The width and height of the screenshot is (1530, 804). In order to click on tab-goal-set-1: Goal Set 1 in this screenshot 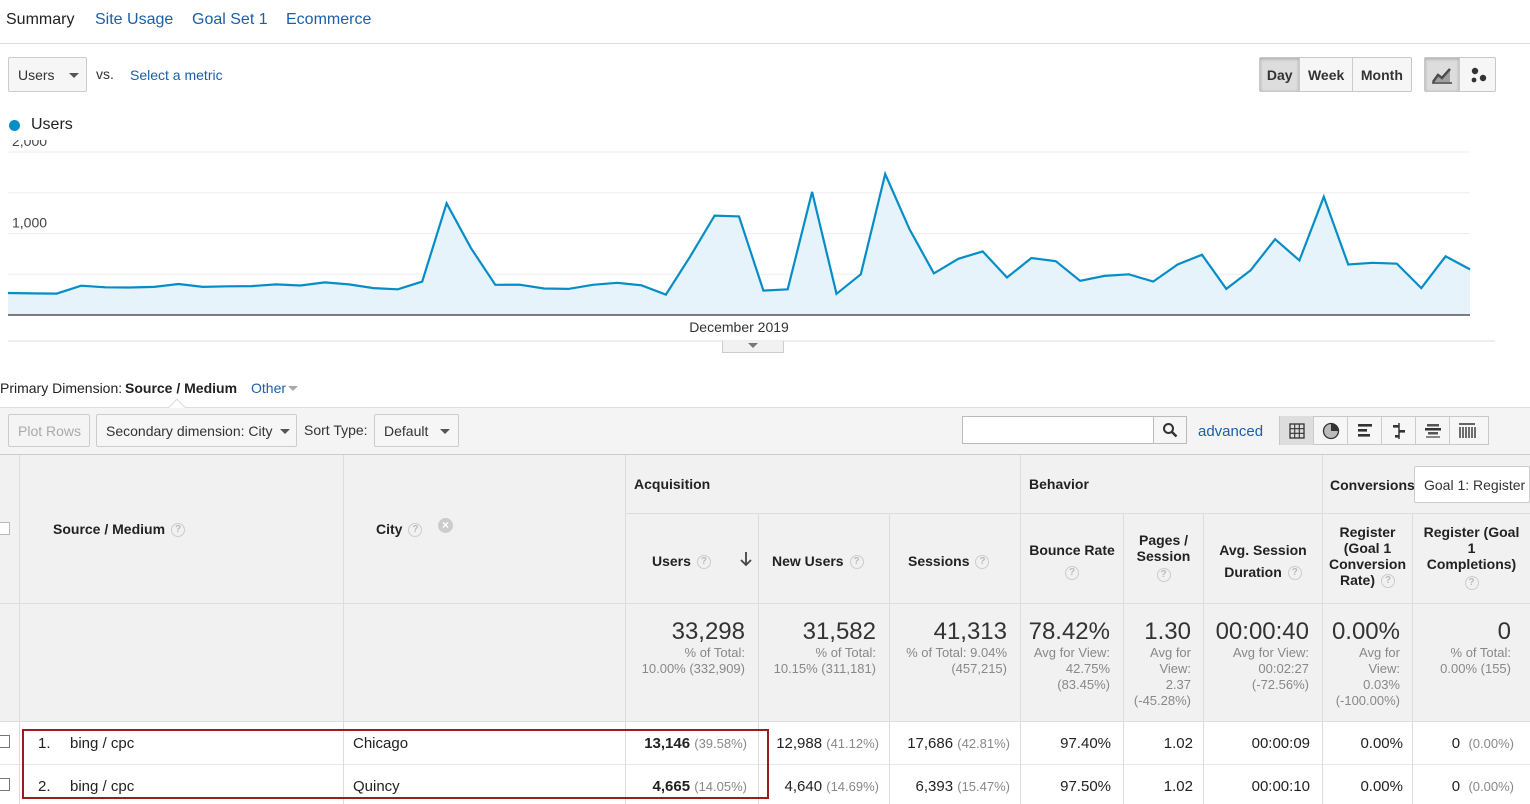, I will do `click(230, 19)`.